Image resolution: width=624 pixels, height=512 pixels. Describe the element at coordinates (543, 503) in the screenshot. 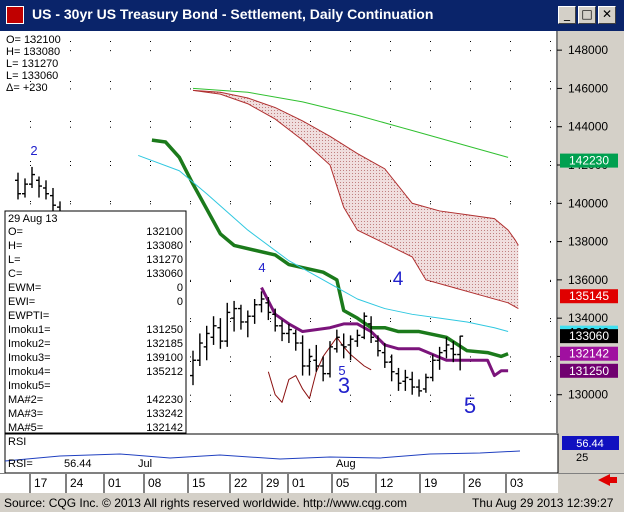

I see `status-timestamp: Thu Aug 29 2013 12:39:27` at that location.